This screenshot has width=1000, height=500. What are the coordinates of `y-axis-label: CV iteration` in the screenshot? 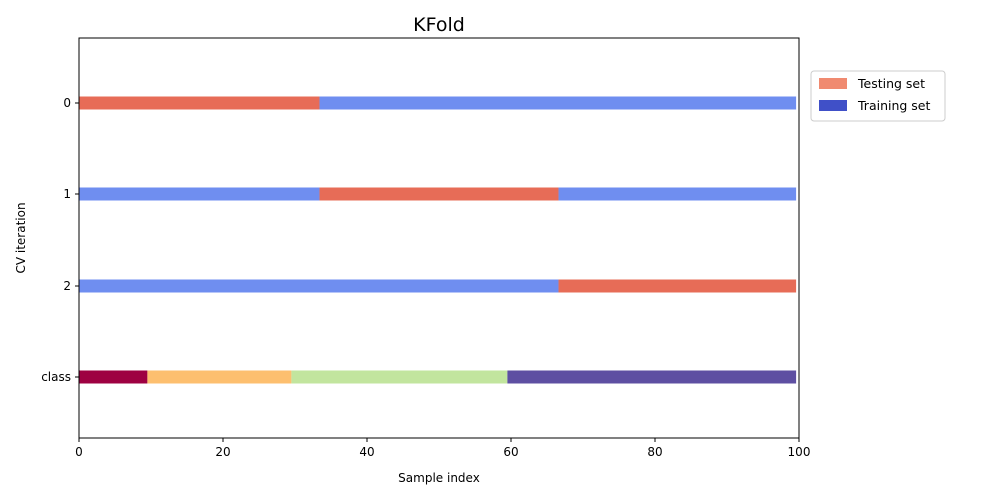 It's located at (21, 237).